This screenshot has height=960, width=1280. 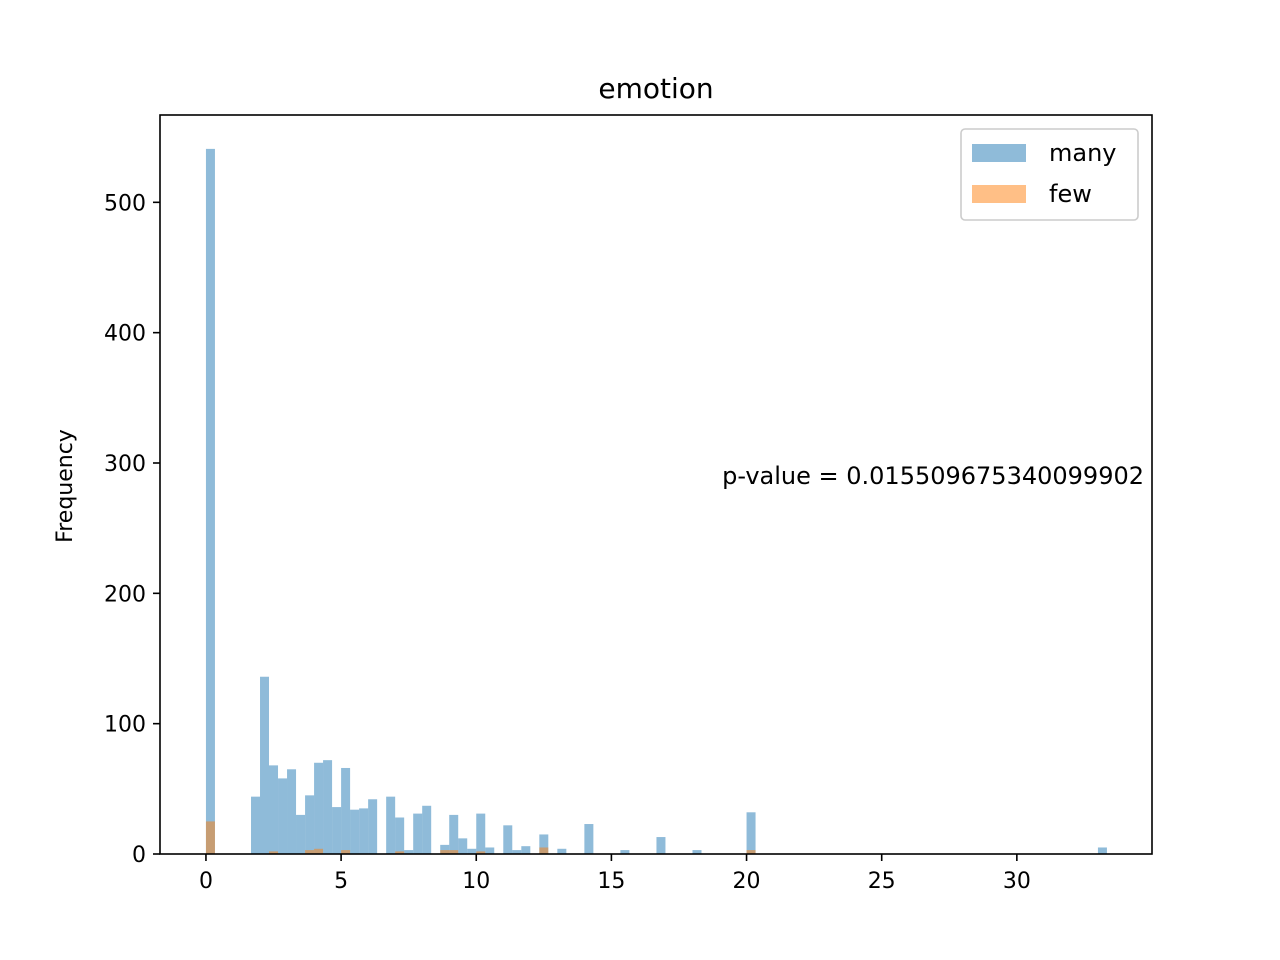 What do you see at coordinates (882, 881) in the screenshot?
I see `x-tick-label: 25` at bounding box center [882, 881].